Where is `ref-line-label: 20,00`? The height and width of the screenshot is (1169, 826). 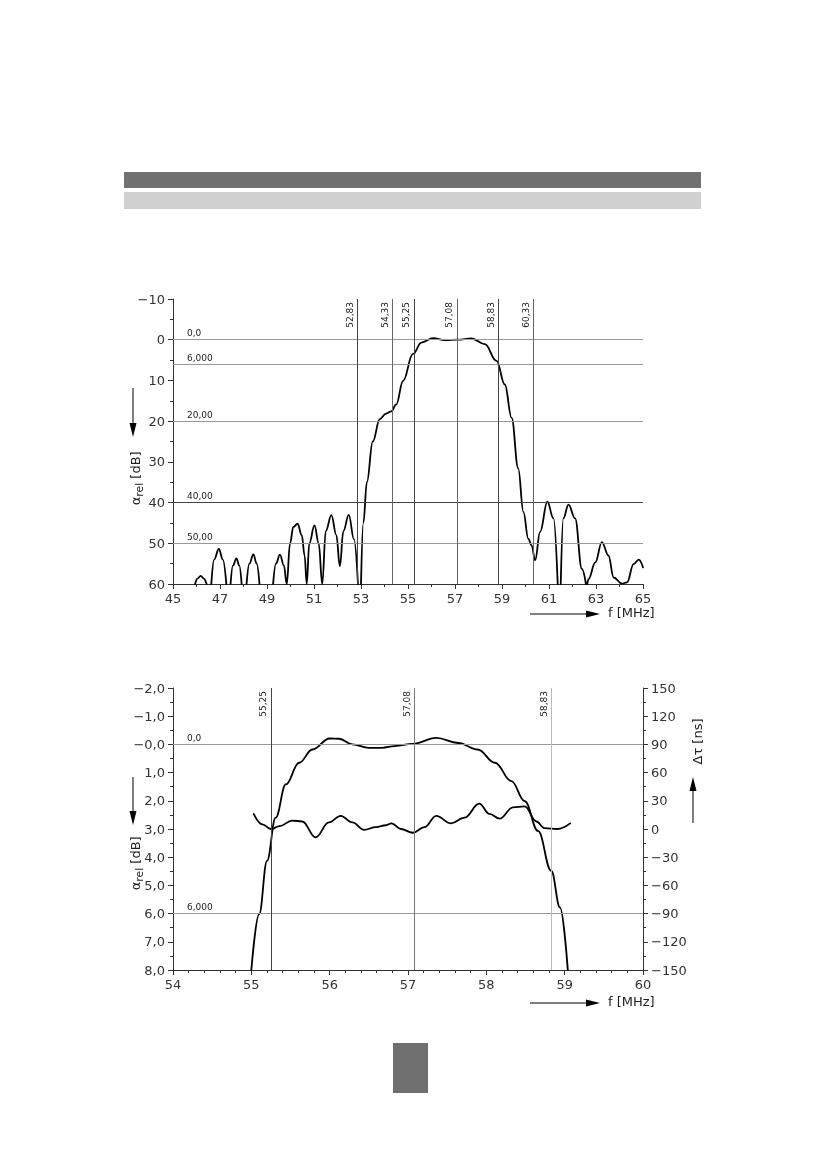 ref-line-label: 20,00 is located at coordinates (200, 414).